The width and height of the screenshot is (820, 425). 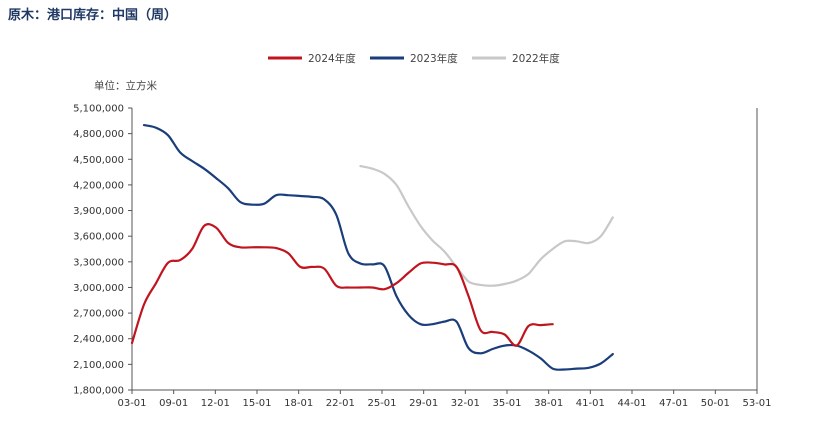 What do you see at coordinates (98, 262) in the screenshot?
I see `y-tick-label: 3,300,000` at bounding box center [98, 262].